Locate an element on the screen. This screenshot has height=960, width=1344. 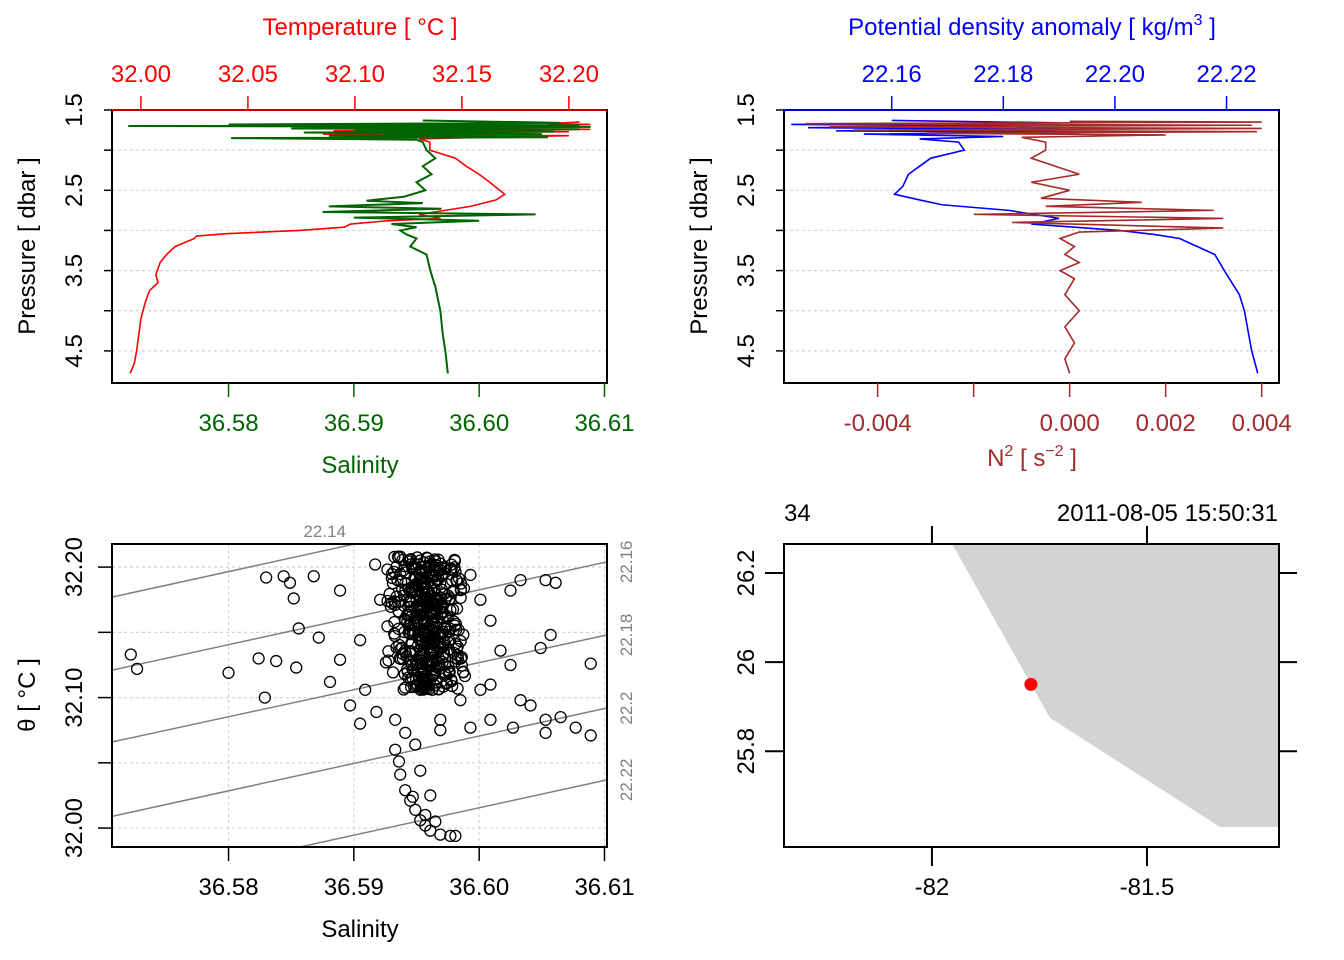
theta-tick-label: 32.20 is located at coordinates (74, 567).